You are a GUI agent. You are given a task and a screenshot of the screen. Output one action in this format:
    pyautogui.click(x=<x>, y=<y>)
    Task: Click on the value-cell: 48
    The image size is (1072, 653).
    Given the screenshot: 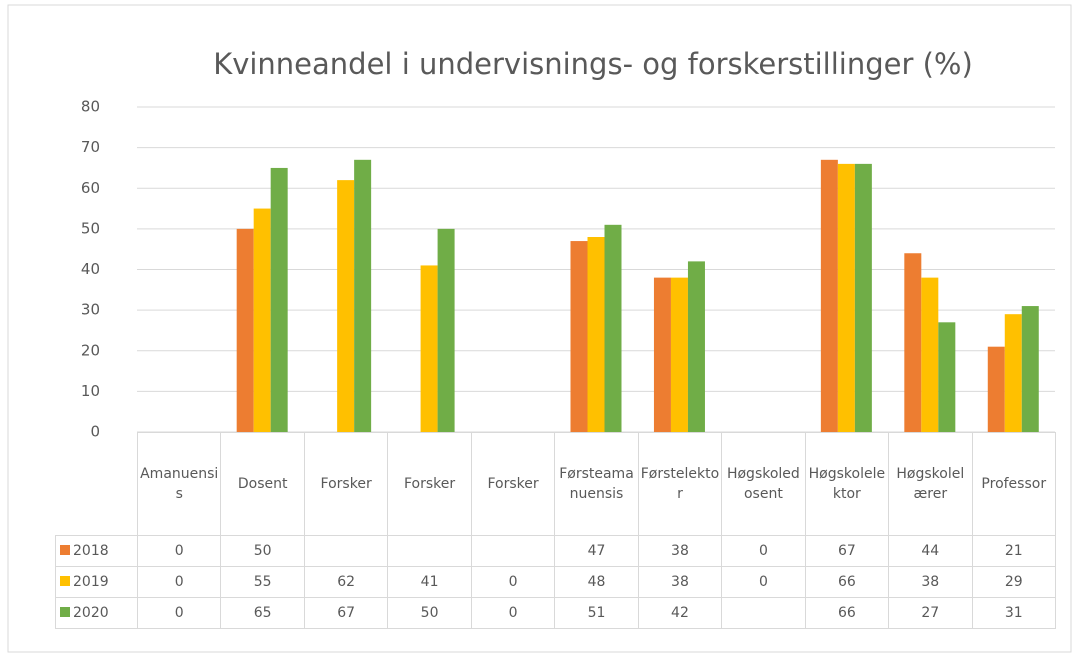 What is the action you would take?
    pyautogui.click(x=596, y=582)
    